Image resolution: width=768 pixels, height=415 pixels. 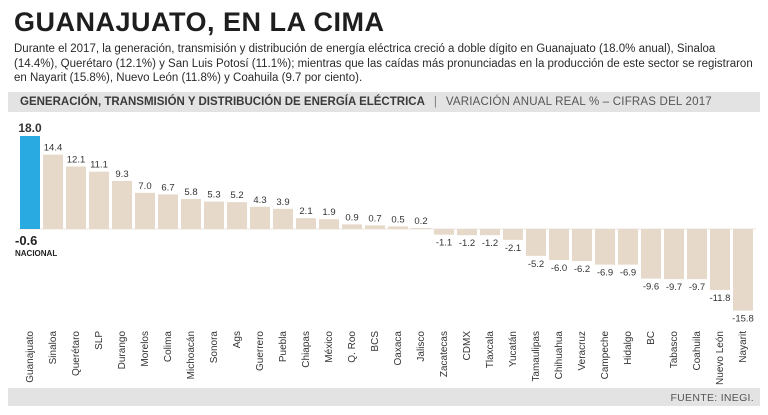 What do you see at coordinates (651, 254) in the screenshot?
I see `bar-bc` at bounding box center [651, 254].